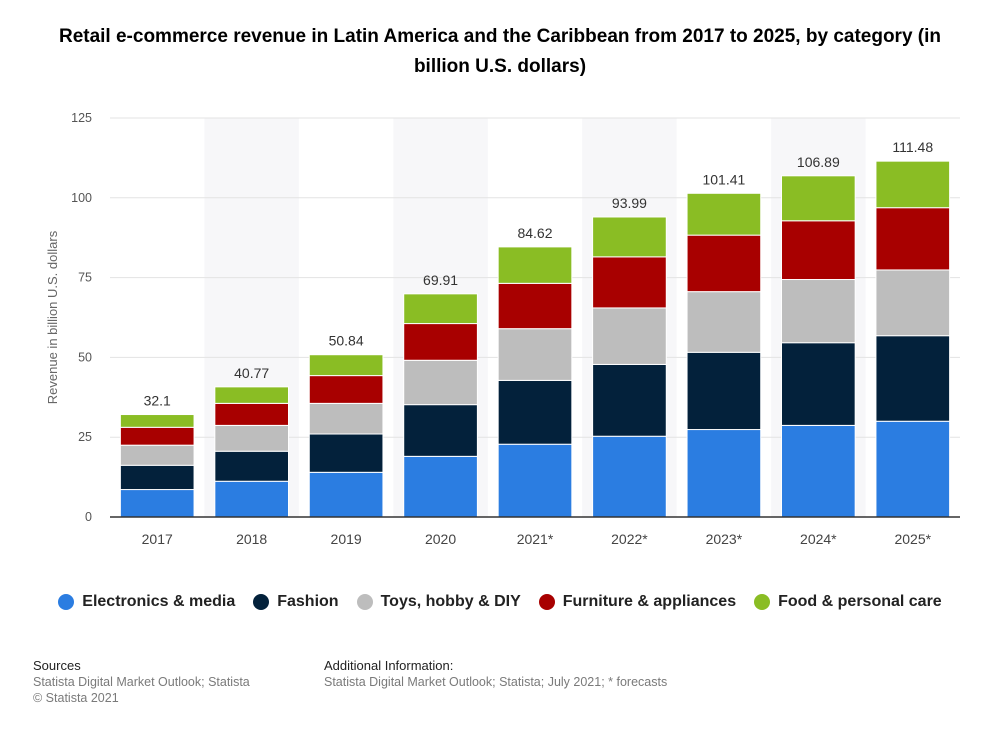  I want to click on legend-item-electronics: Electronics & media, so click(146, 602).